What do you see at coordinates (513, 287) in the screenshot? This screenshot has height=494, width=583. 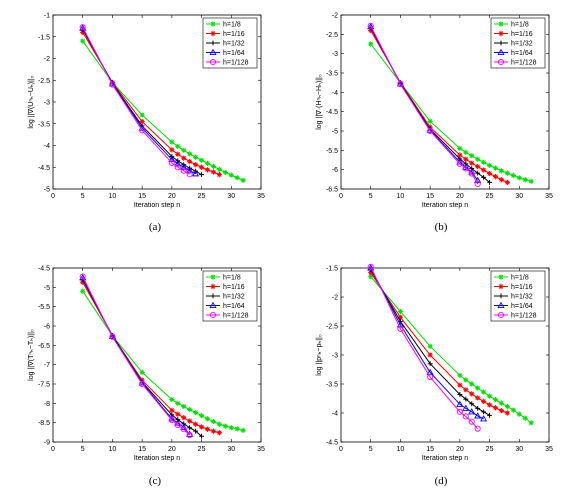 I see `legend-entry: h=1/16` at bounding box center [513, 287].